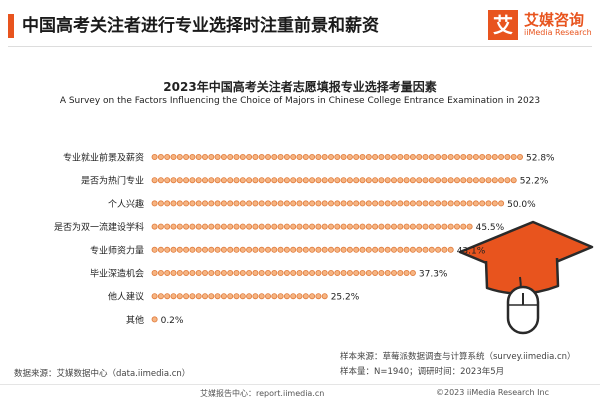  Describe the element at coordinates (490, 228) in the screenshot. I see `value-label: 45.5%` at that location.